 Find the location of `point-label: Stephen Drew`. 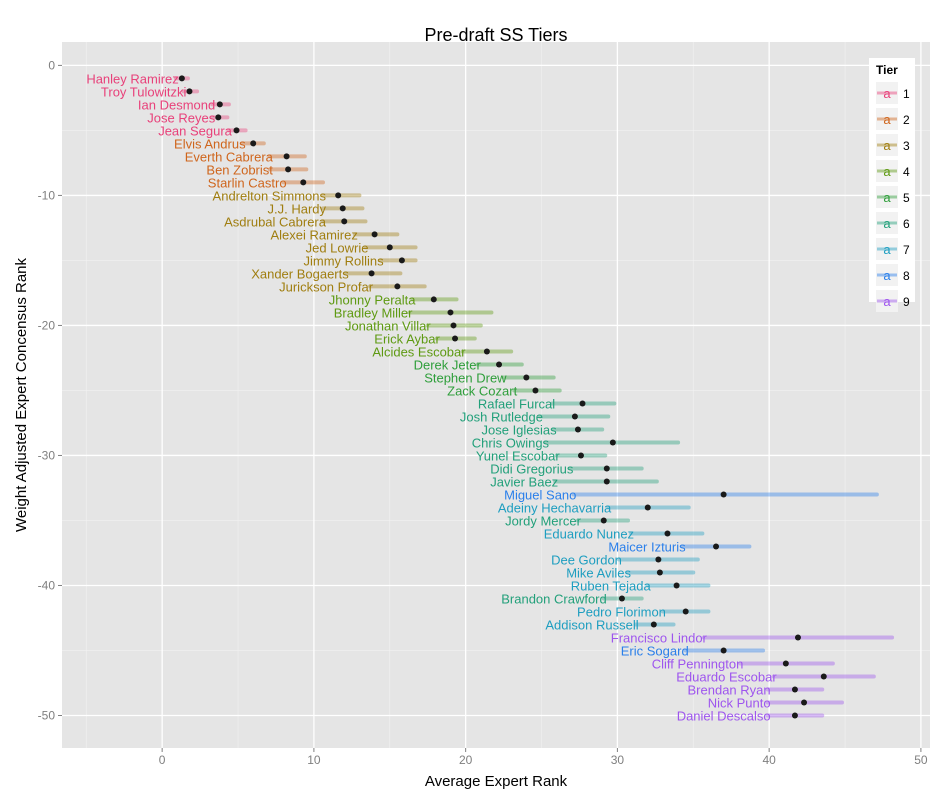

point-label: Stephen Drew is located at coordinates (465, 377).